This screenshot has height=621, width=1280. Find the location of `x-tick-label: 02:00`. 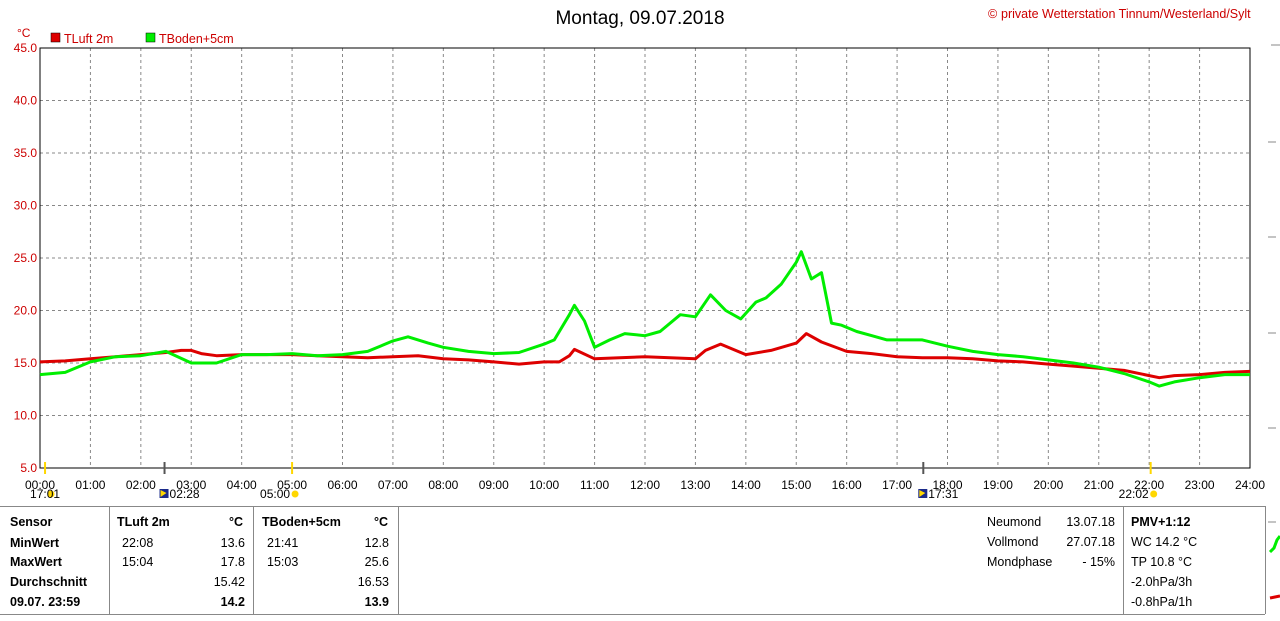

x-tick-label: 02:00 is located at coordinates (141, 485).